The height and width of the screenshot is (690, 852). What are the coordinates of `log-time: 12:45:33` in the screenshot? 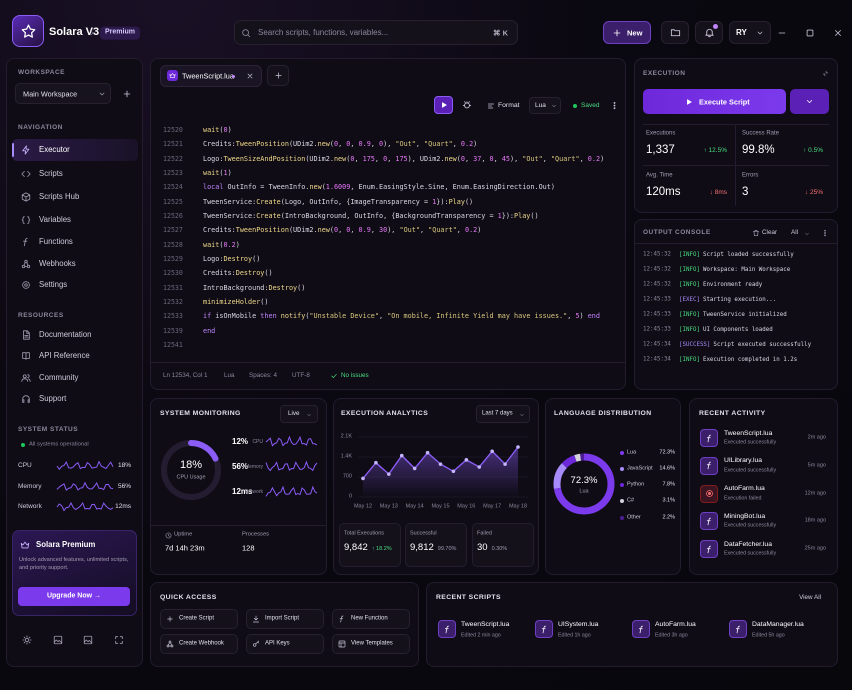 It's located at (657, 299).